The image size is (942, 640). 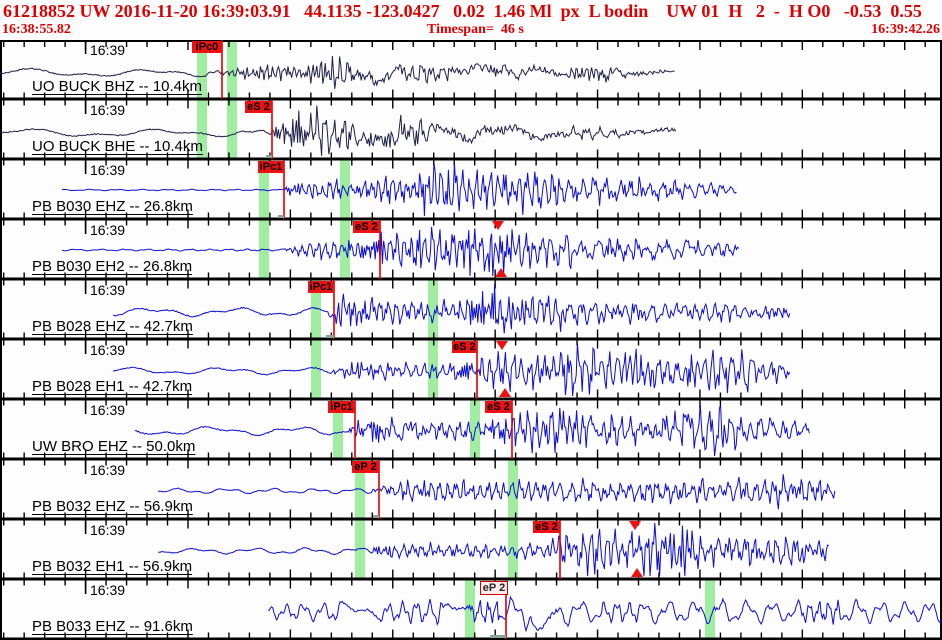 What do you see at coordinates (1, 340) in the screenshot?
I see `plot-left-border` at bounding box center [1, 340].